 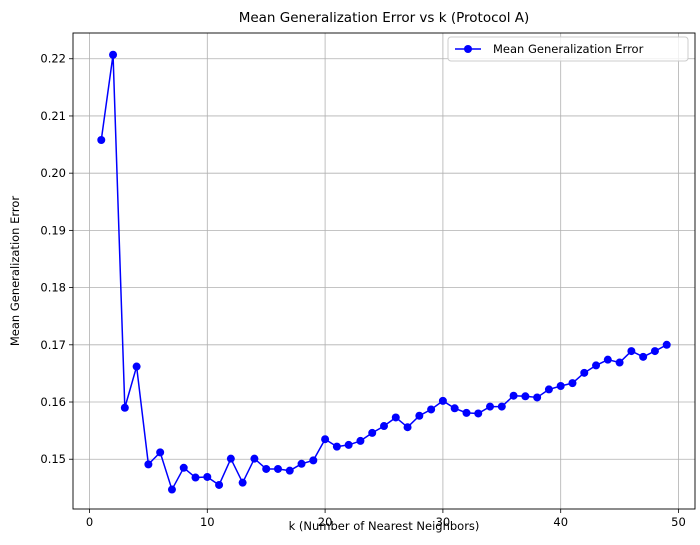 What do you see at coordinates (53, 459) in the screenshot?
I see `y-tick-label: 0.15` at bounding box center [53, 459].